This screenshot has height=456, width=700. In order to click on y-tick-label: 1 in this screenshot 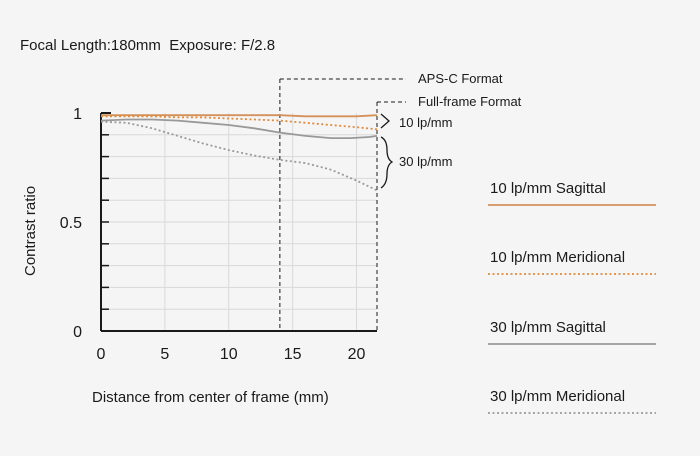, I will do `click(77, 114)`.